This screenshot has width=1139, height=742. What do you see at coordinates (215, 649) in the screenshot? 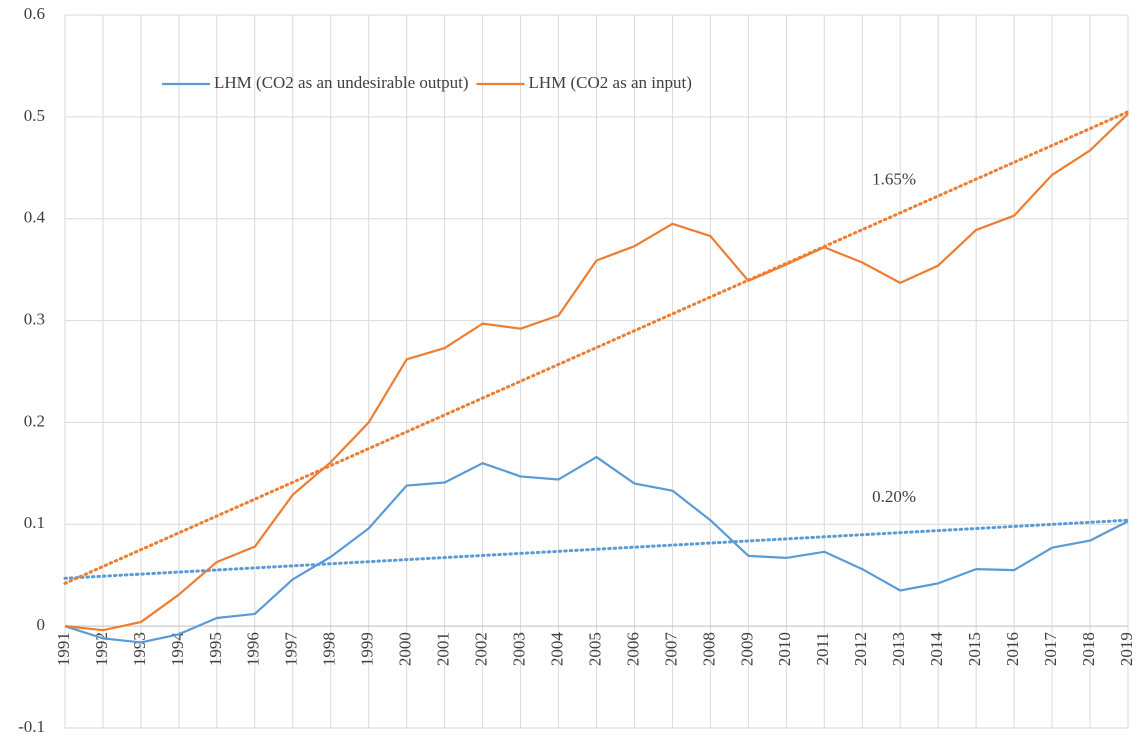
I see `x-tick-label: 1995` at bounding box center [215, 649].